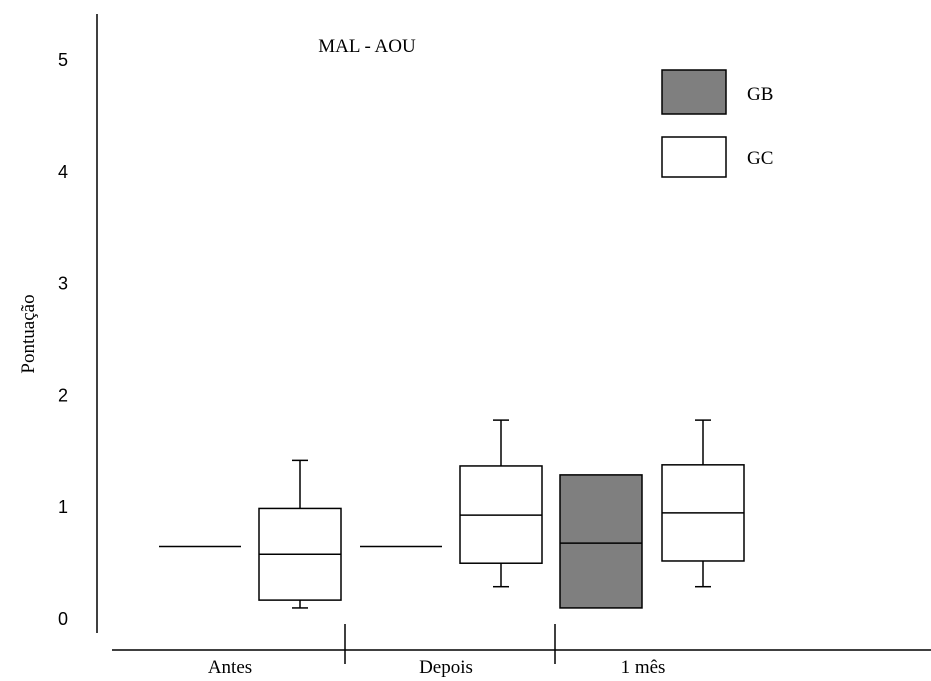 This screenshot has width=931, height=681. I want to click on y-tick-label: 1, so click(63, 507).